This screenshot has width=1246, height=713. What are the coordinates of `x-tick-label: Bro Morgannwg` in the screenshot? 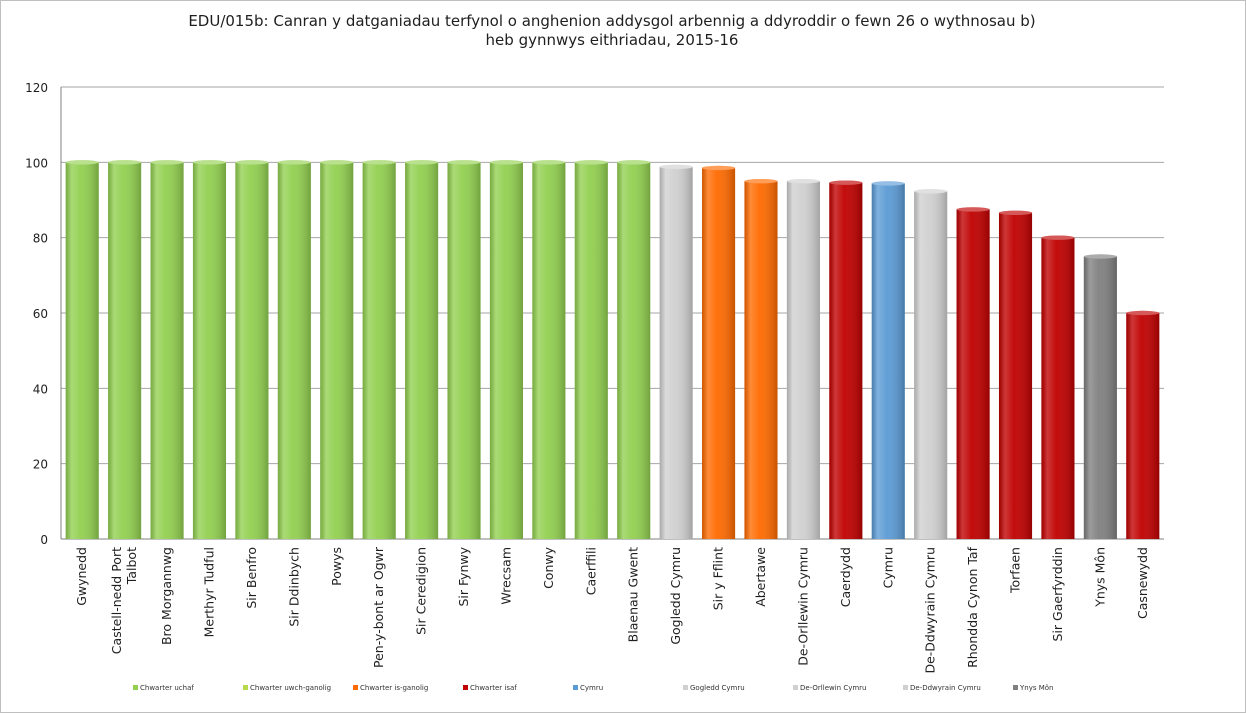 It's located at (166, 596).